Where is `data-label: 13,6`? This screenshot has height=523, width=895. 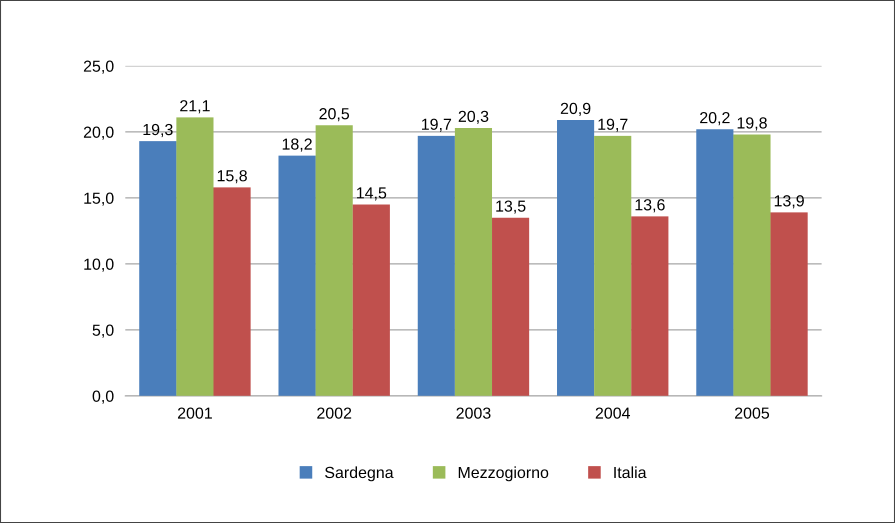
data-label: 13,6 is located at coordinates (650, 205).